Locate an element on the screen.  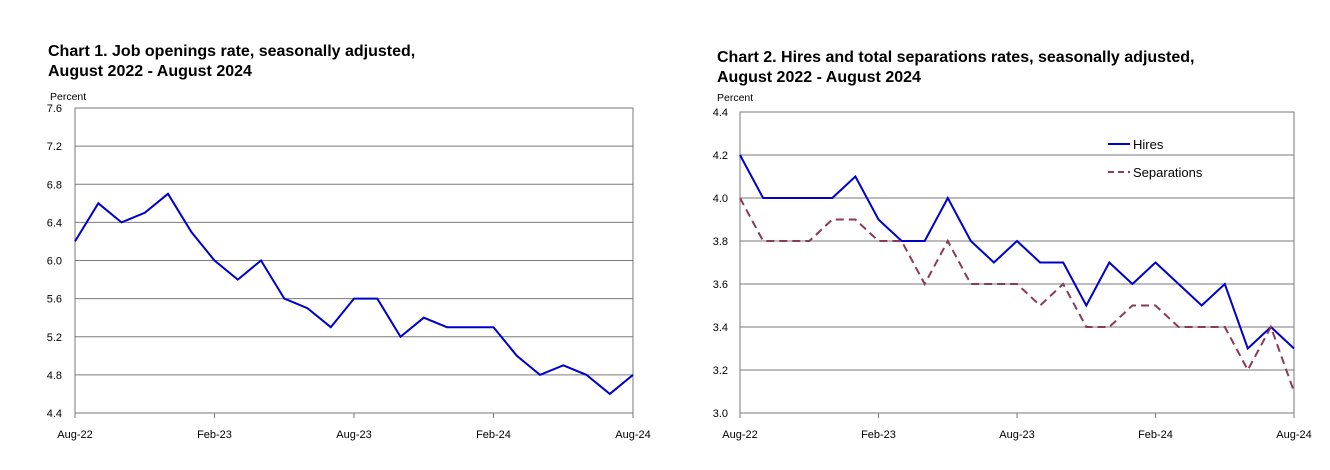
chart1-x-tick-label: Feb-24 is located at coordinates (493, 435).